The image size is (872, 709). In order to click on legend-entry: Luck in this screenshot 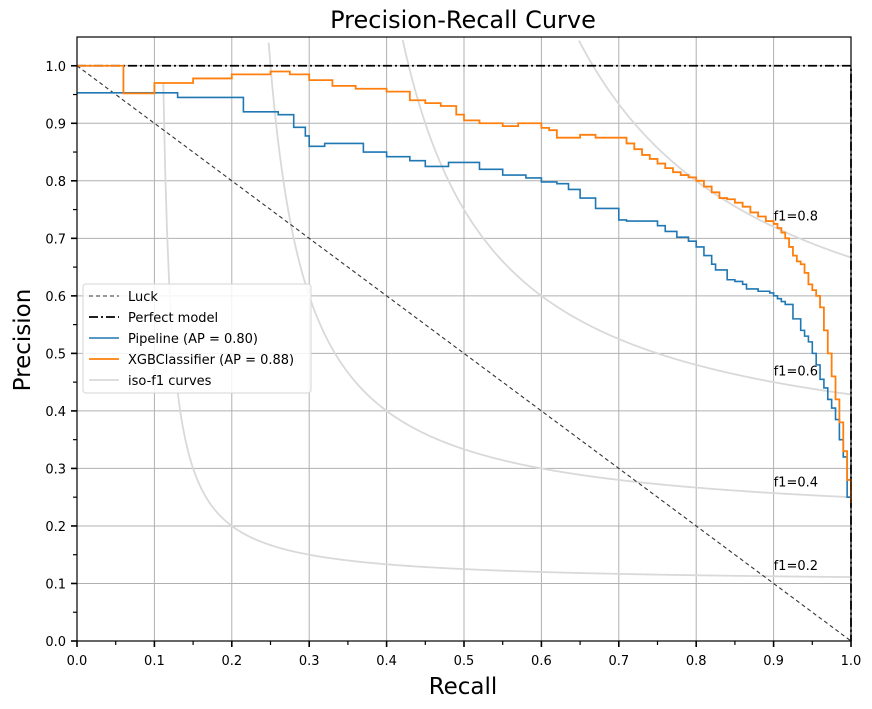, I will do `click(143, 297)`.